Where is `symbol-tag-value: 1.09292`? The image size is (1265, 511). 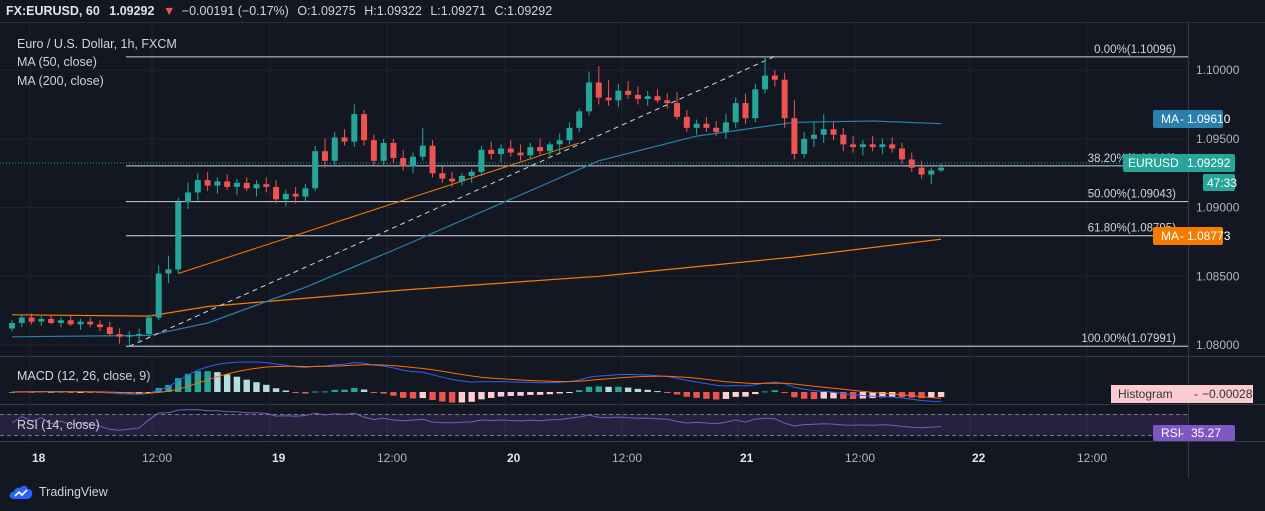
symbol-tag-value: 1.09292 is located at coordinates (1209, 163).